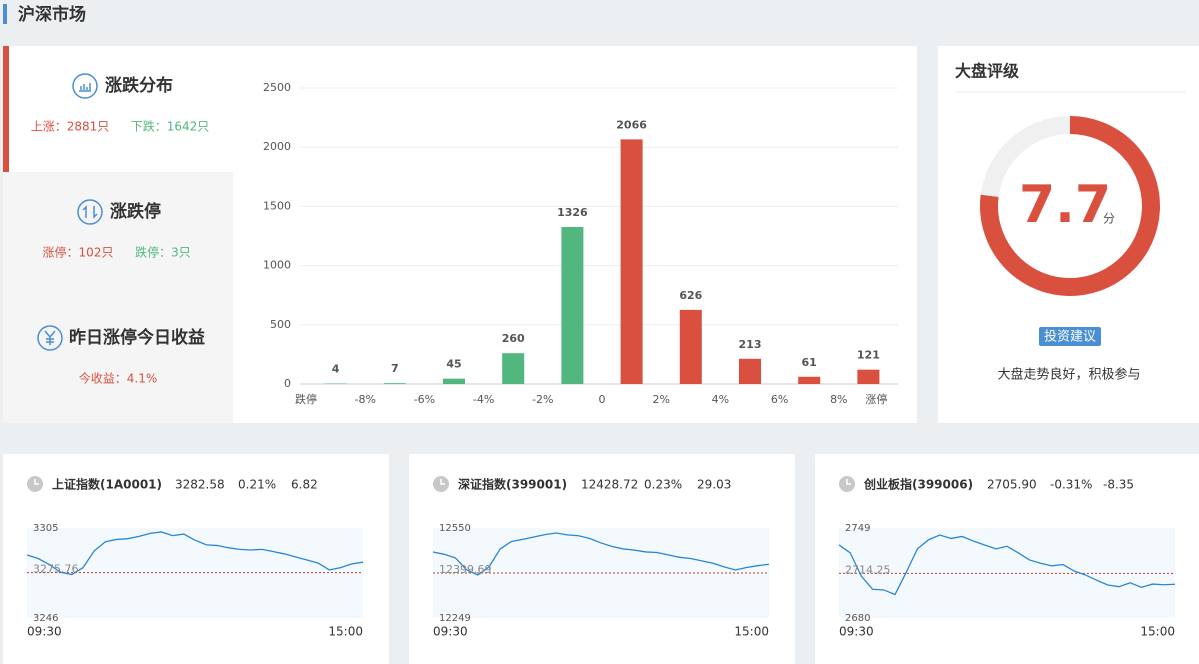 The width and height of the screenshot is (1199, 664). I want to click on index-change: 29.03, so click(714, 485).